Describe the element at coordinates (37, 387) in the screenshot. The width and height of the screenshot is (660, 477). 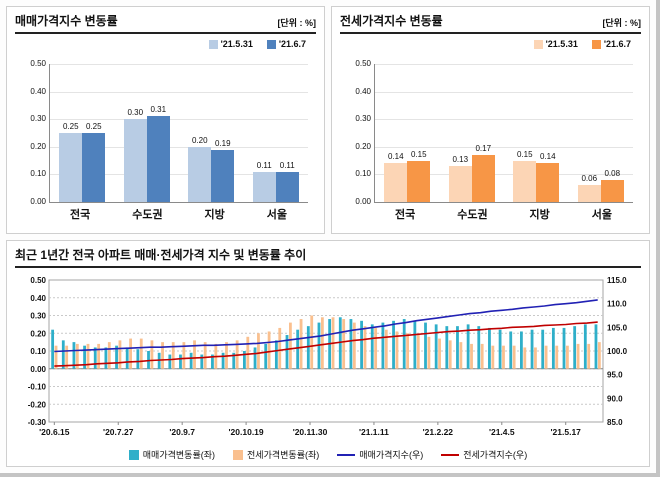
I see `svg-text: -0.10` at that location.